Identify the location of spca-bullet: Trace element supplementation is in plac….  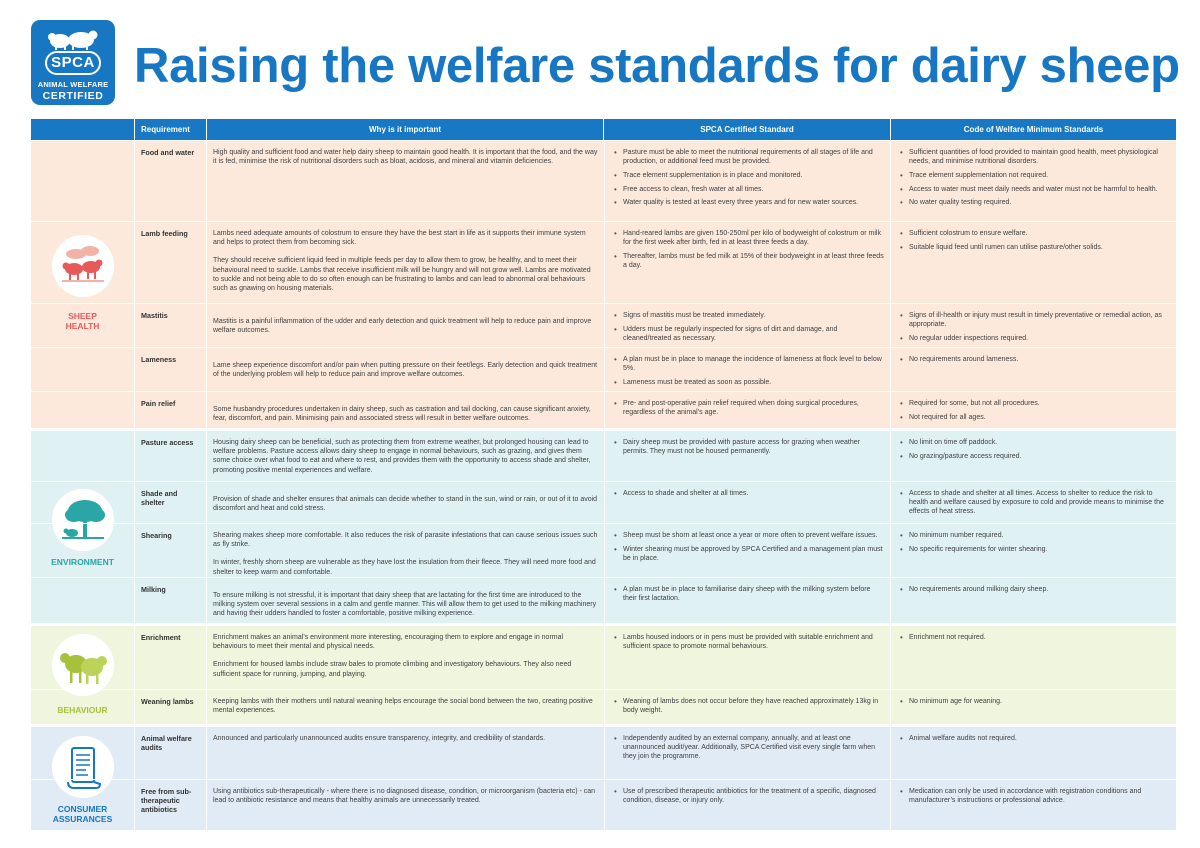
(747, 175).